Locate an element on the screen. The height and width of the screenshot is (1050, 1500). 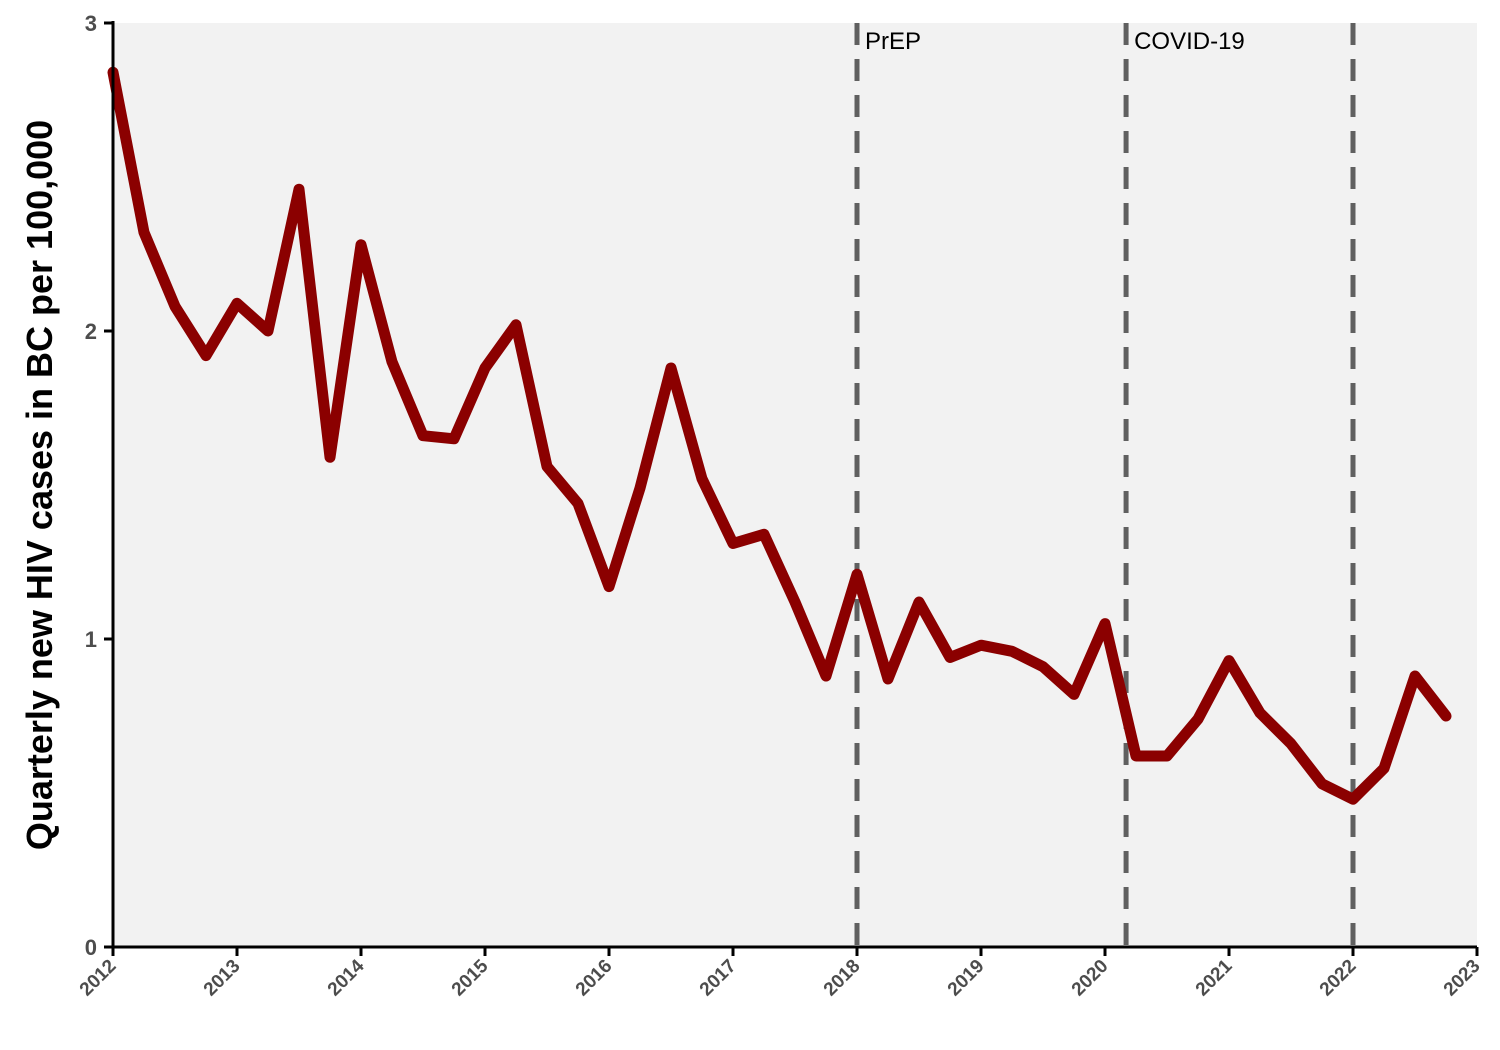
x-tick-label: 2023 is located at coordinates (1462, 978).